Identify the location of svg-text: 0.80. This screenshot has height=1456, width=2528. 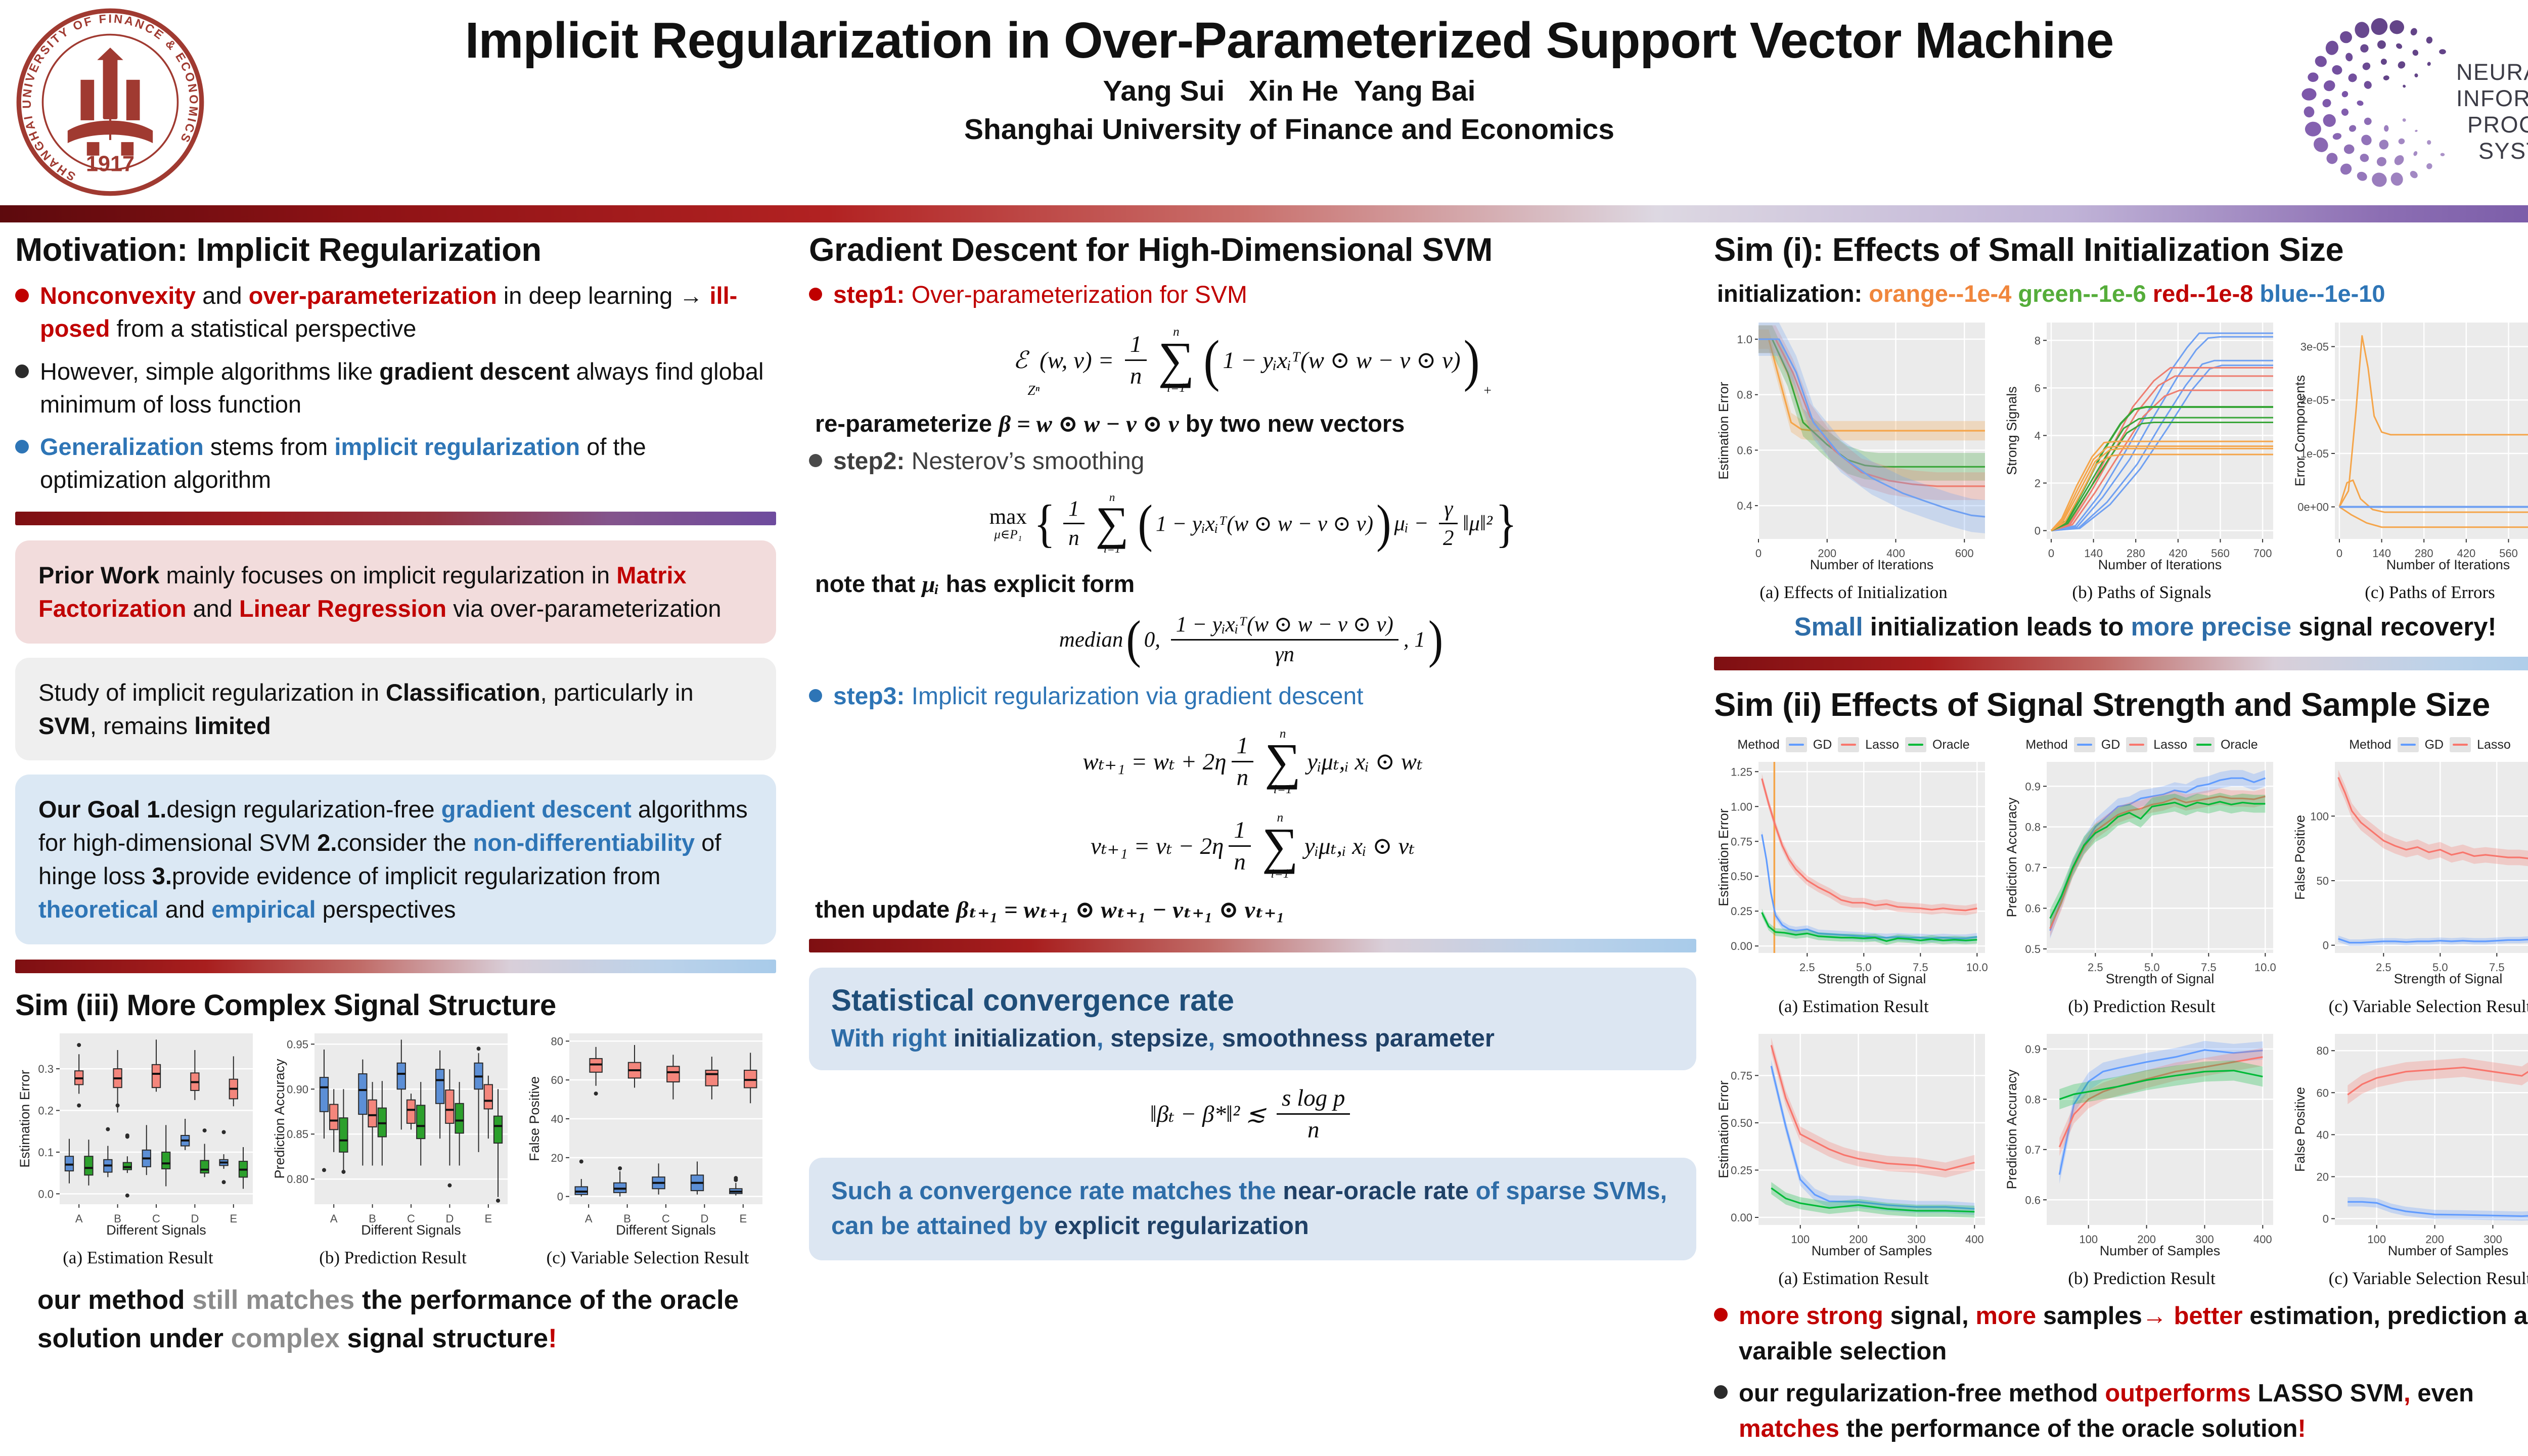
(298, 1179).